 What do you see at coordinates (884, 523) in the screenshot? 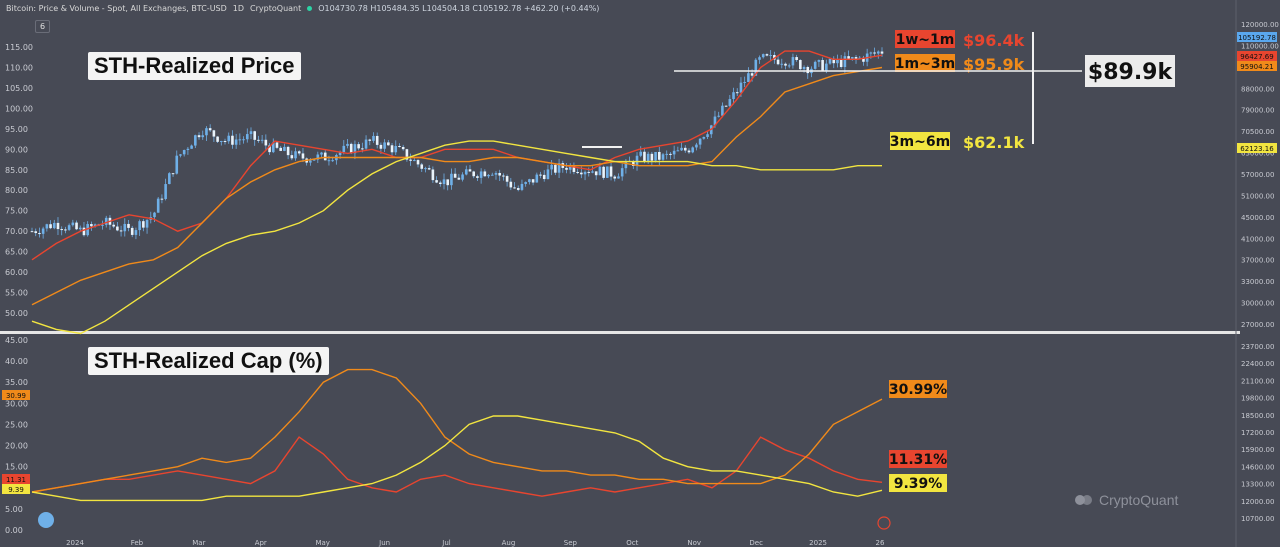
I see `alert-icon` at bounding box center [884, 523].